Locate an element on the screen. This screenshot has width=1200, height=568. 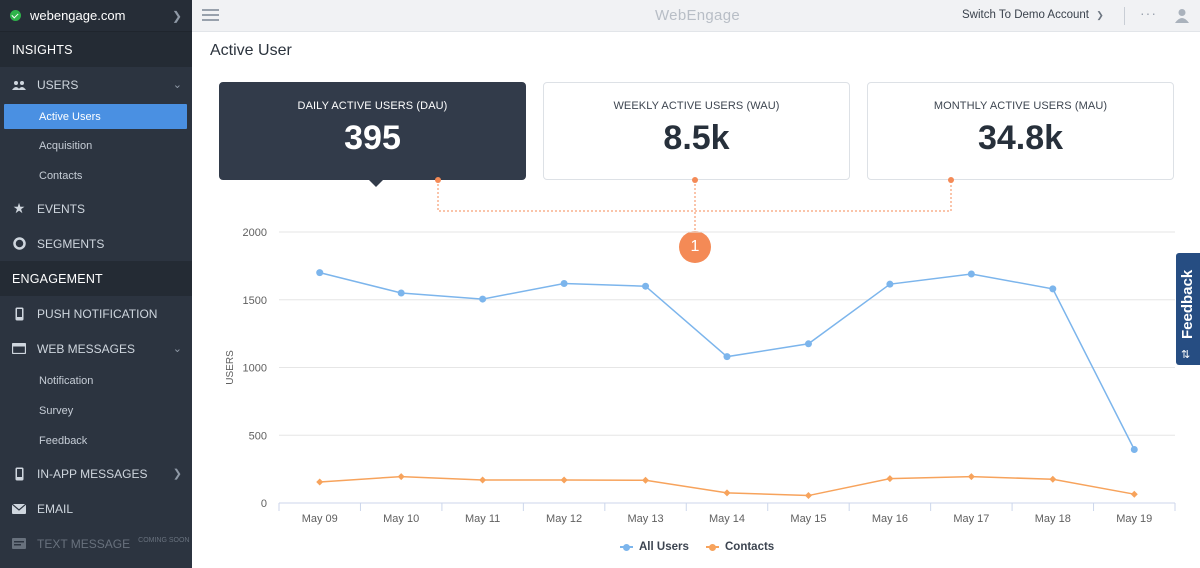
y-tick-label: 2000 is located at coordinates (255, 233).